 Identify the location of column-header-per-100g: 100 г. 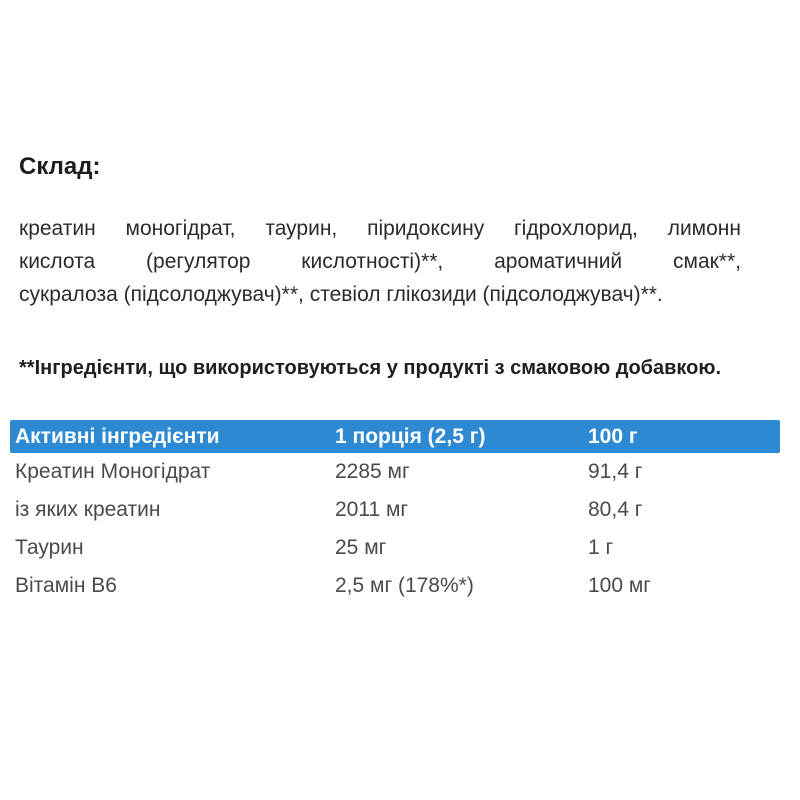
(613, 436).